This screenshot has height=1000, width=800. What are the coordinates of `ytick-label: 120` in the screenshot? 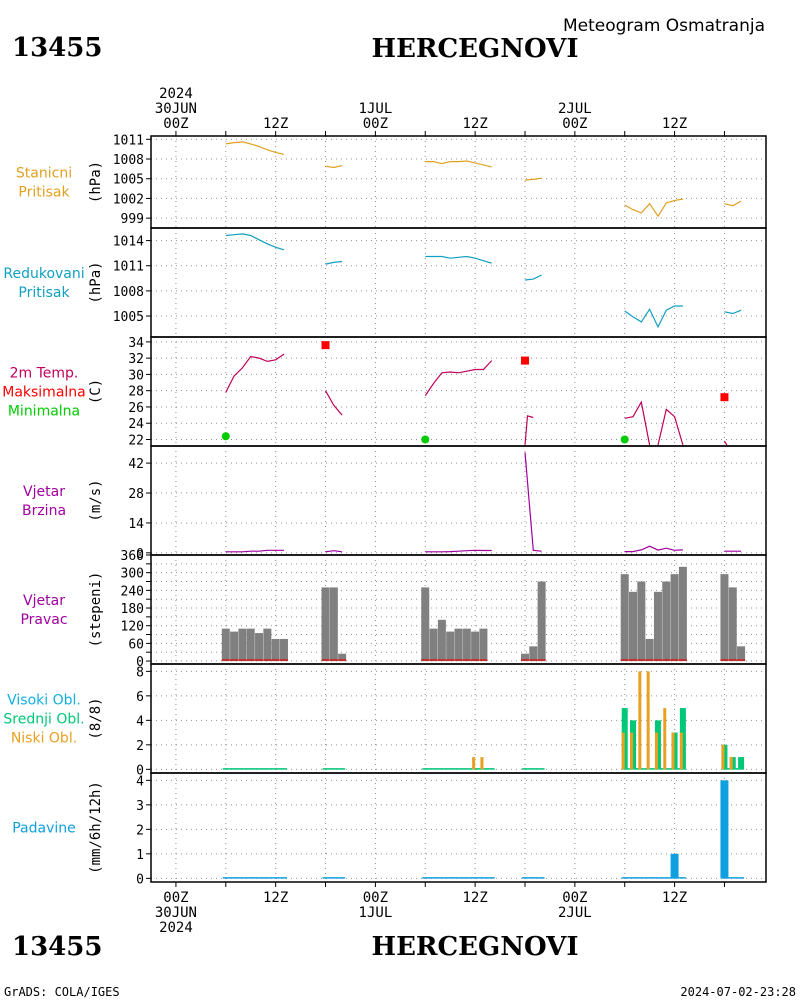 It's located at (132, 627).